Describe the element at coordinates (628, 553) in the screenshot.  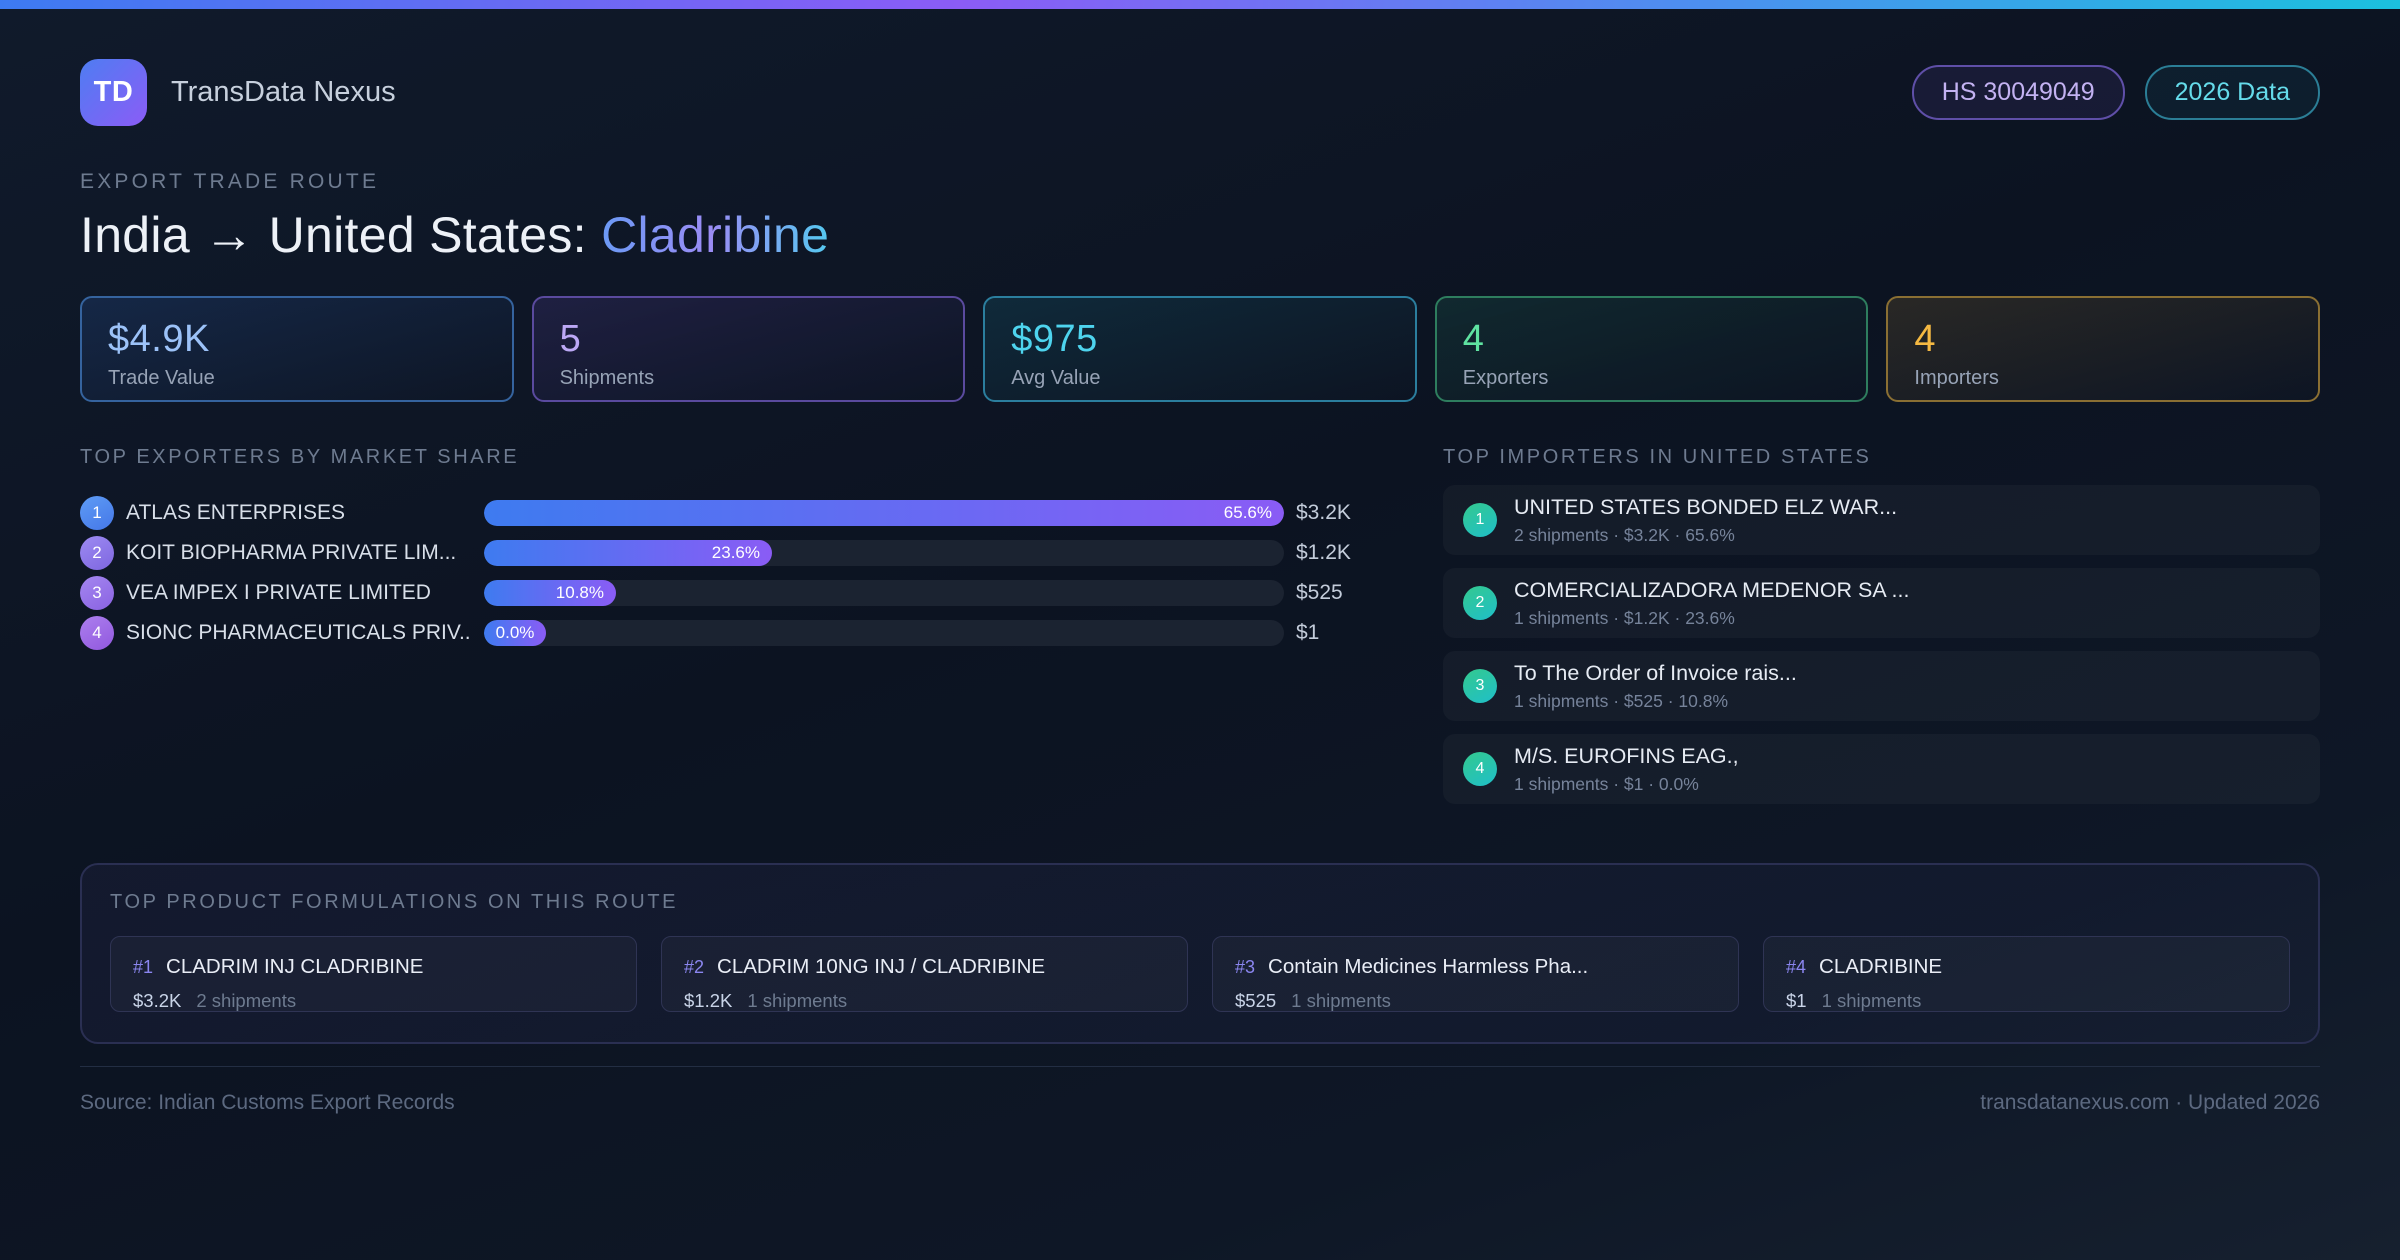
I see `market-share-bar-fill: 23.6%` at that location.